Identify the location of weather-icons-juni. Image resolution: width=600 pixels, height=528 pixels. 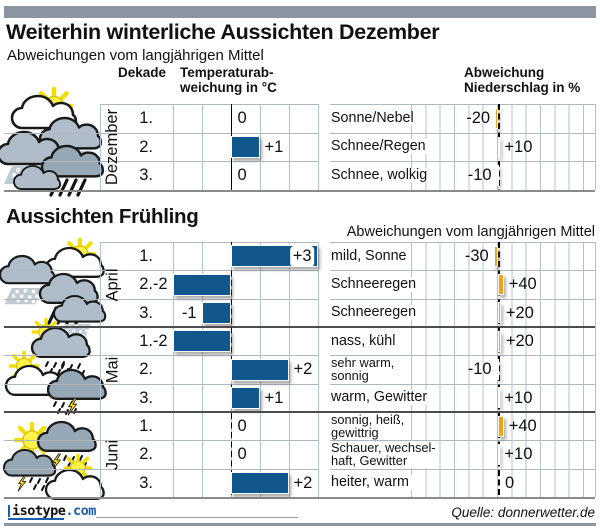
(53, 460).